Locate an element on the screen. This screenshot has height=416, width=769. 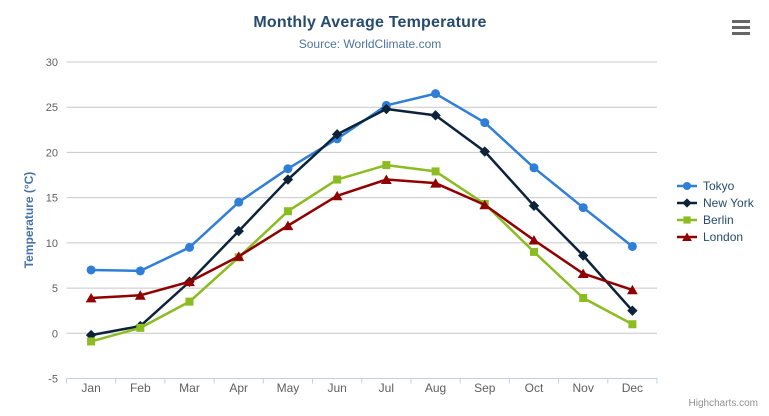
x-axis-label: Oct is located at coordinates (534, 388).